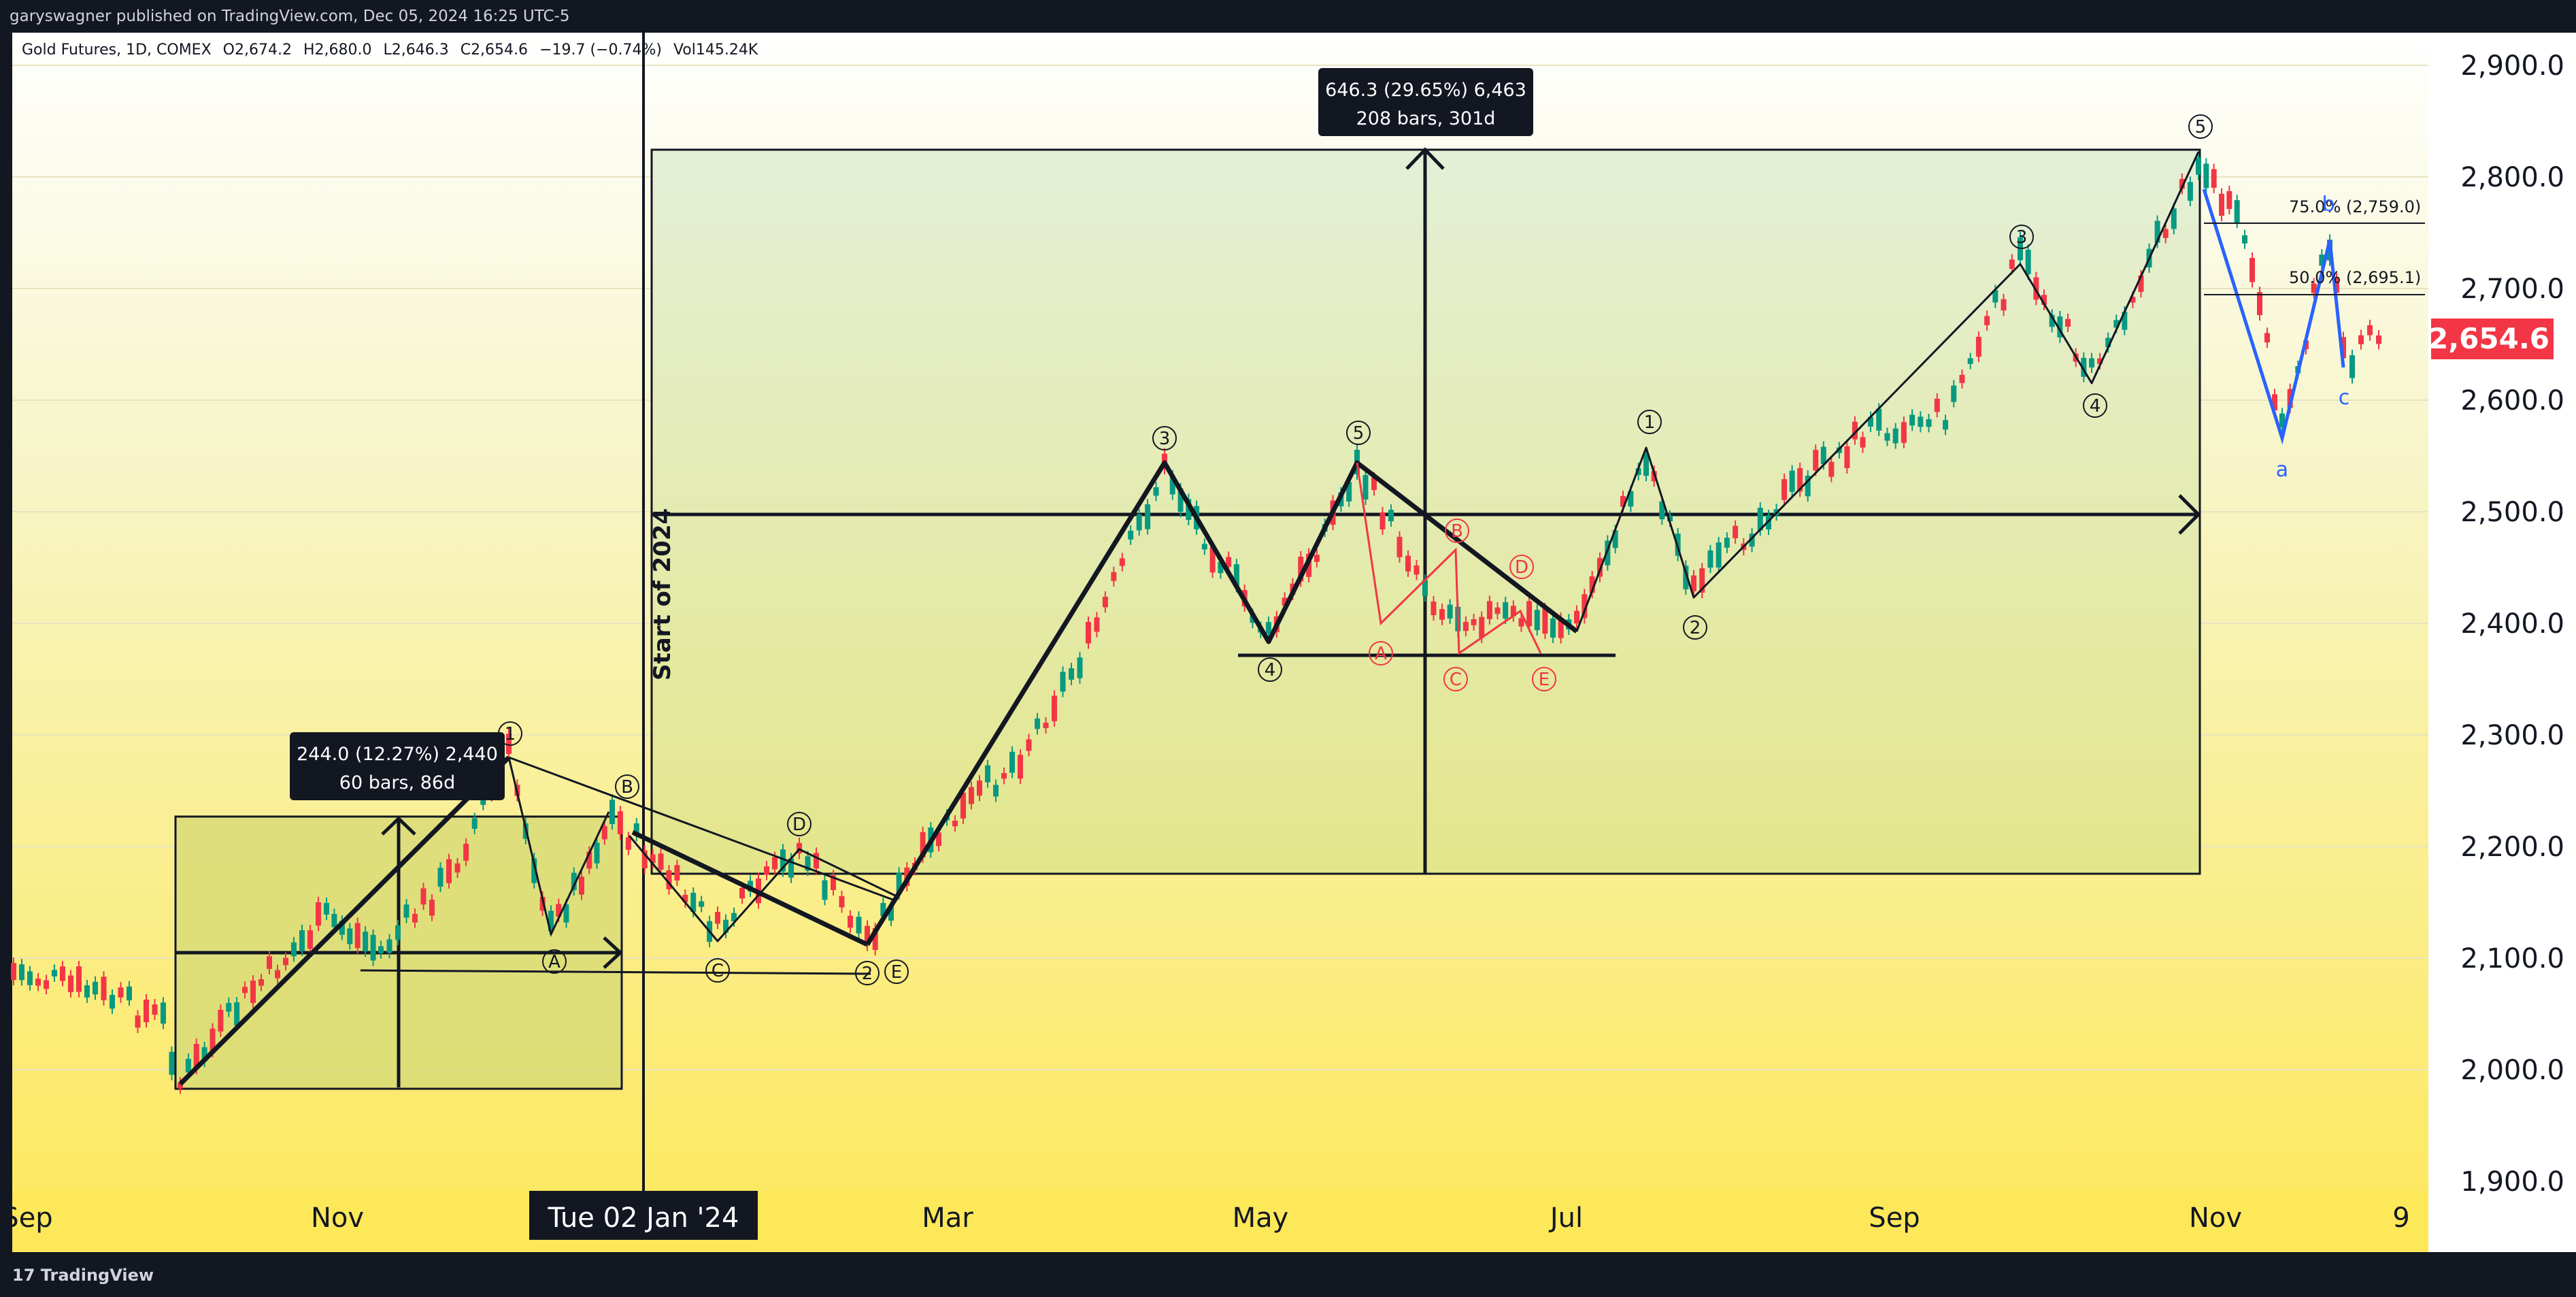 This screenshot has width=2576, height=1297. I want to click on tradingview-logo: 17 TradingView, so click(83, 1275).